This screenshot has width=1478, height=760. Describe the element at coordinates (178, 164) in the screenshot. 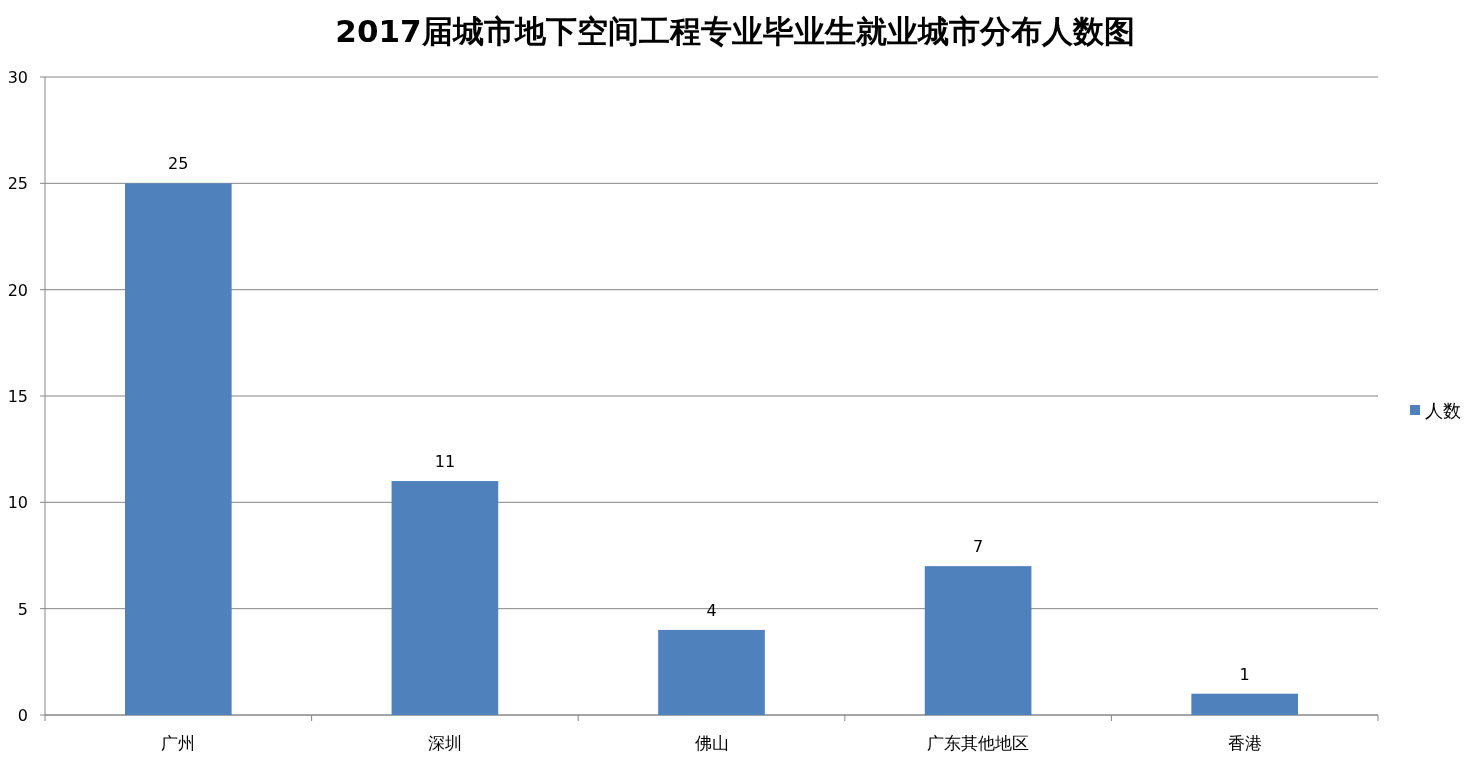

I see `data-label: 25` at that location.